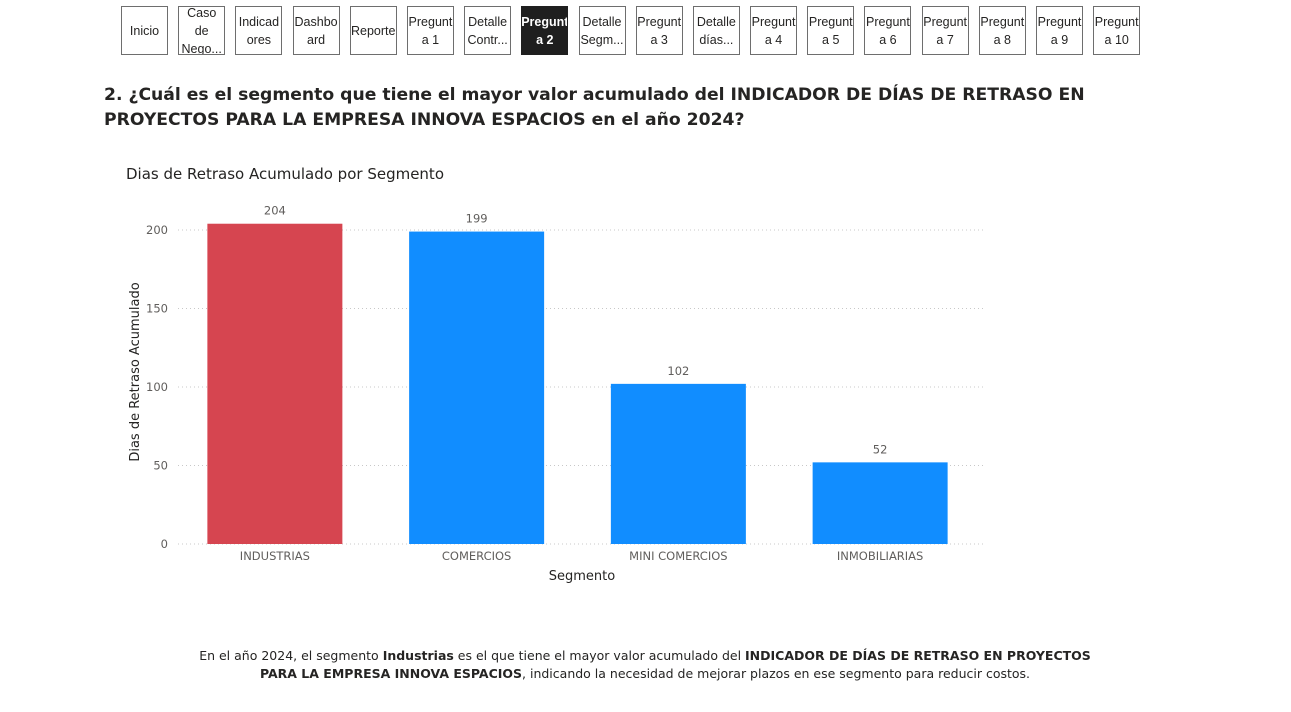 The image size is (1291, 712). Describe the element at coordinates (291, 655) in the screenshot. I see `conclusion-part-1: En el año 2024, el segmento` at that location.